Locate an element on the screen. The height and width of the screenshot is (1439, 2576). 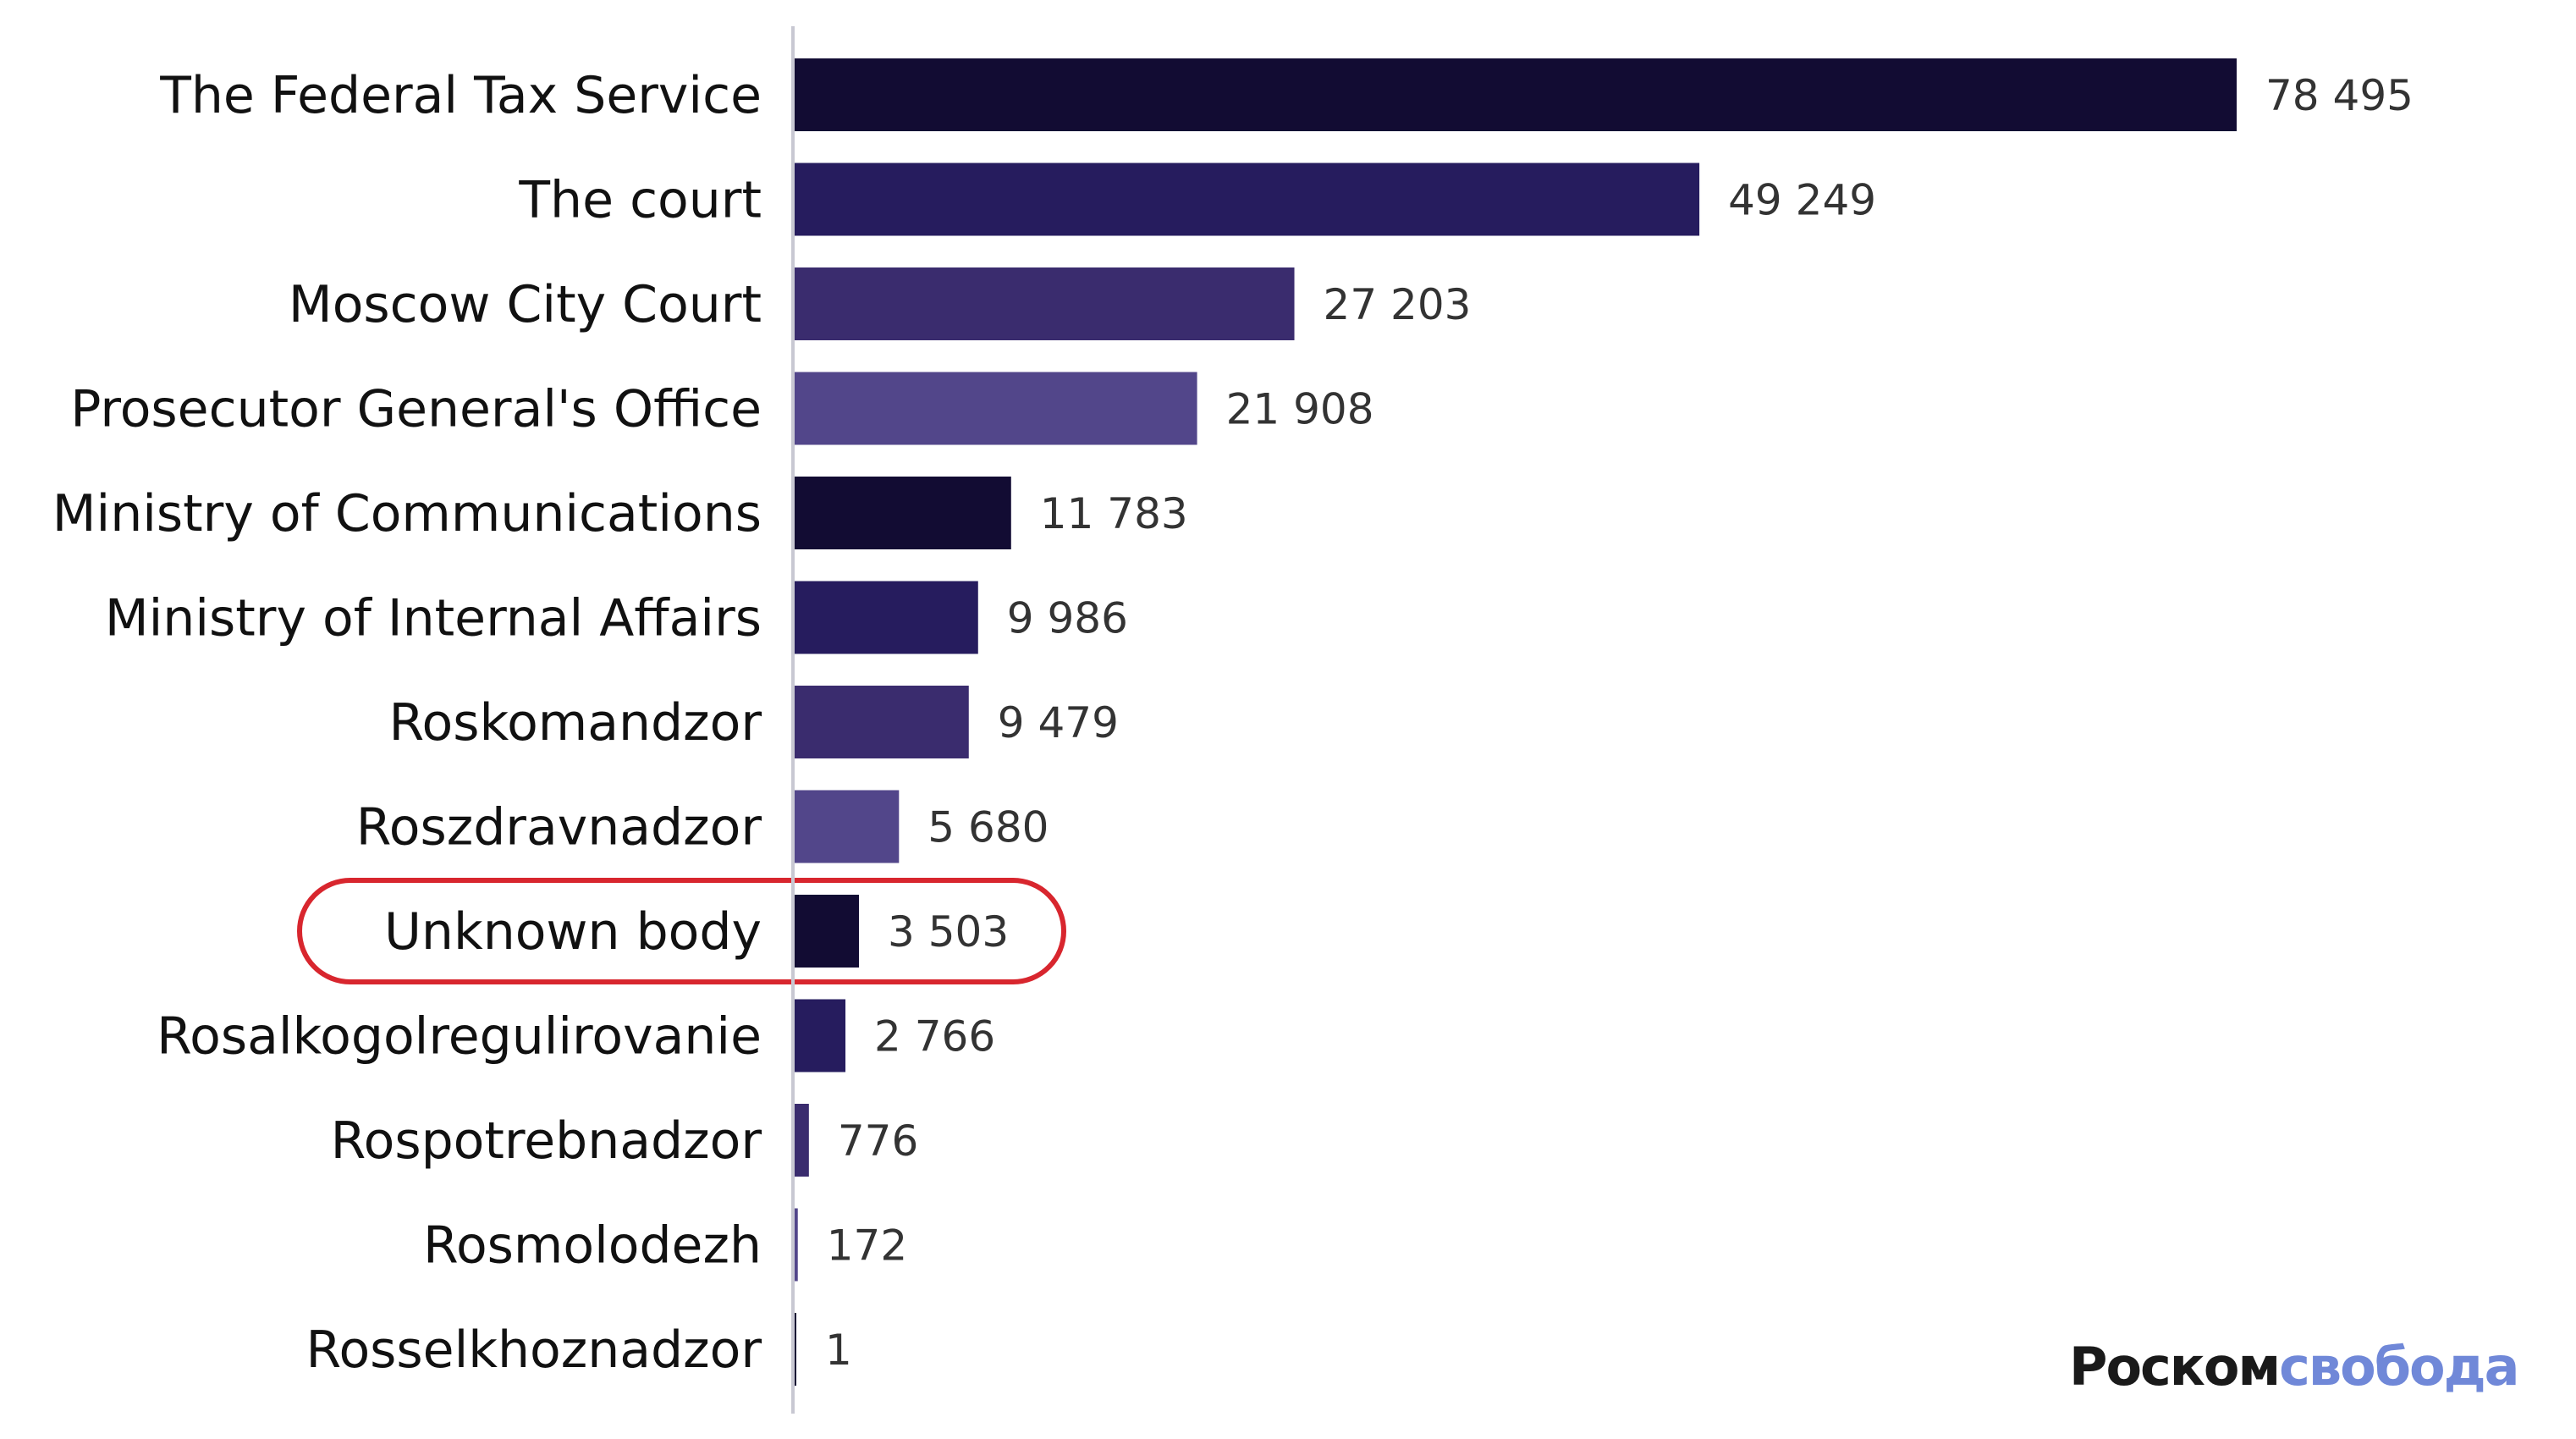
category-label: The Federal Tax Service is located at coordinates (460, 95).